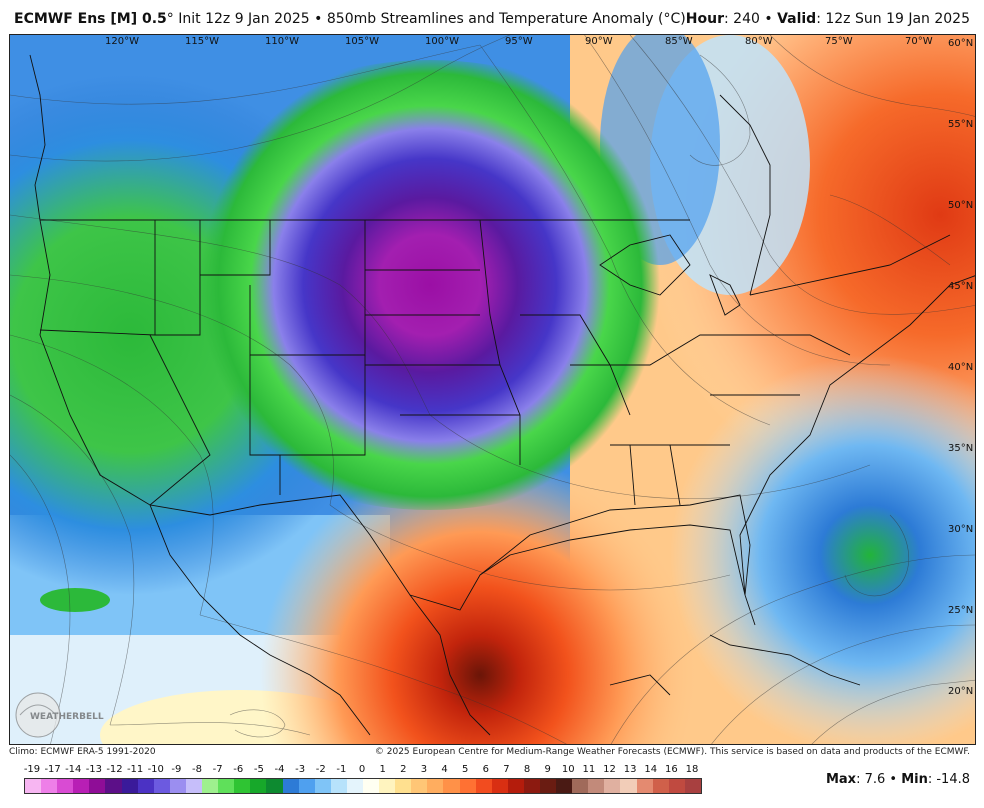  Describe the element at coordinates (155, 769) in the screenshot. I see `colorbar-label: -10` at that location.